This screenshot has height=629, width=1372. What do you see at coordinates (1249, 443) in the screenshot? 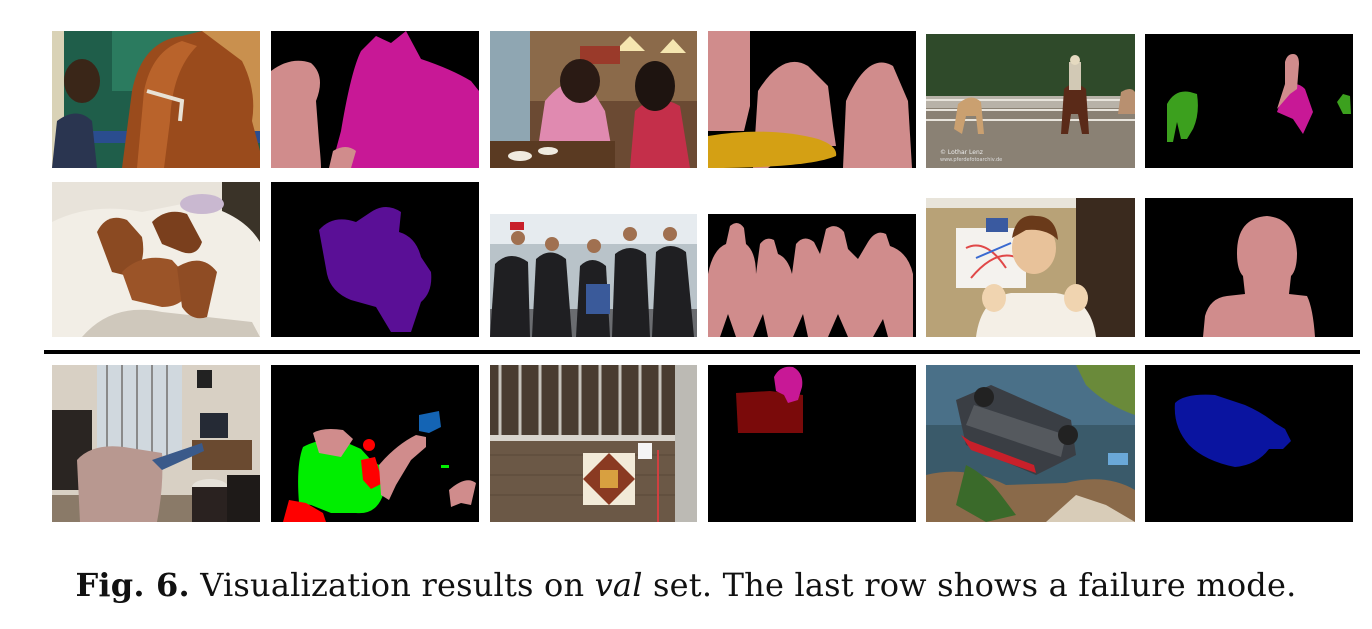
I see `mask-car` at bounding box center [1249, 443].